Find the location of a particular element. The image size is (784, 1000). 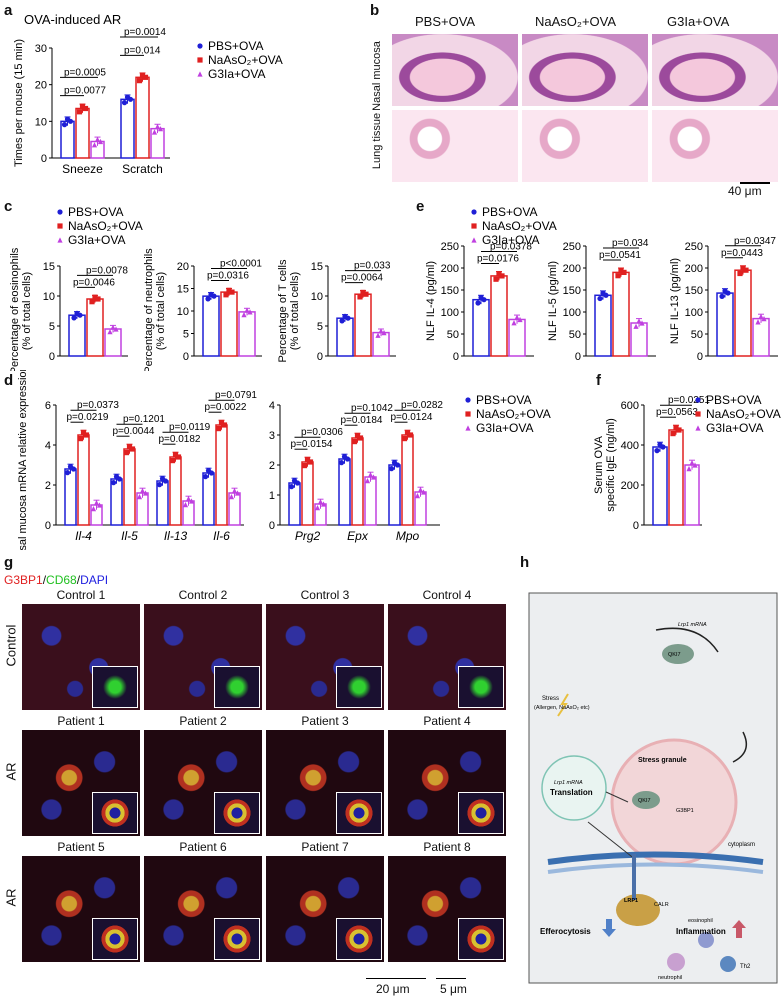

chart-e2-ytick-label: 0 is located at coordinates (578, 357).